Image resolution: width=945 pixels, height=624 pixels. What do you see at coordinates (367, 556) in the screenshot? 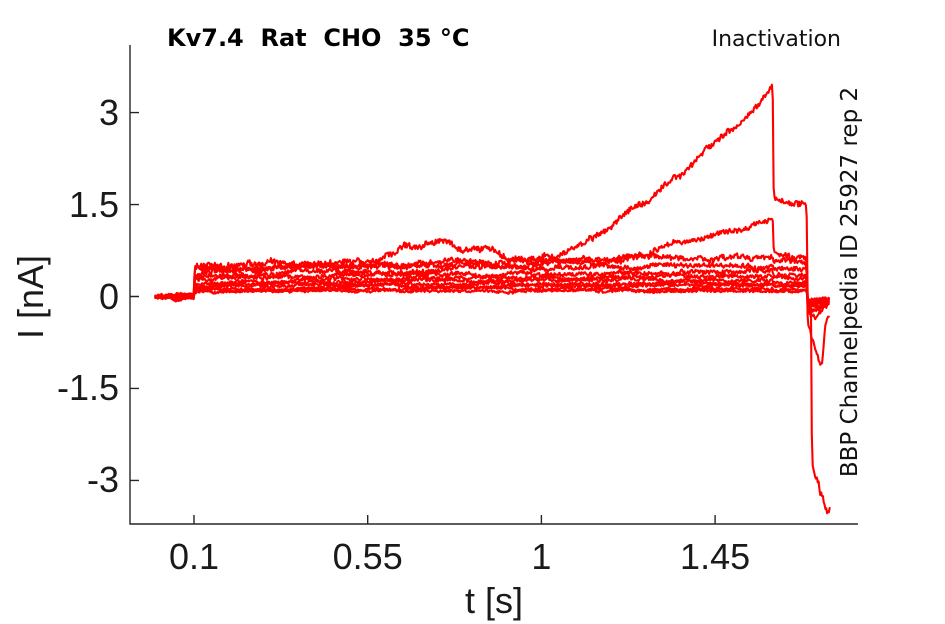
I see `x-tick-label-0.55: 0.55` at bounding box center [367, 556].